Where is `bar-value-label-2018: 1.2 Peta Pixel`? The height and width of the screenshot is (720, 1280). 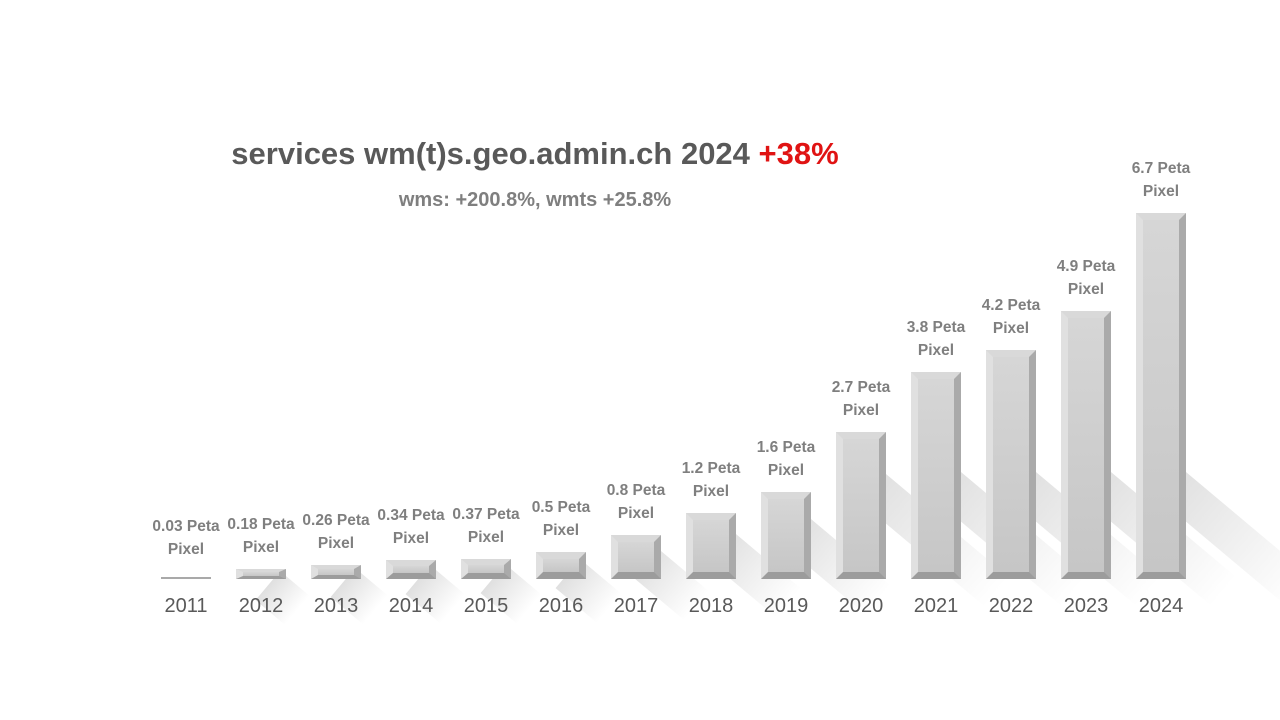 bar-value-label-2018: 1.2 Peta Pixel is located at coordinates (711, 480).